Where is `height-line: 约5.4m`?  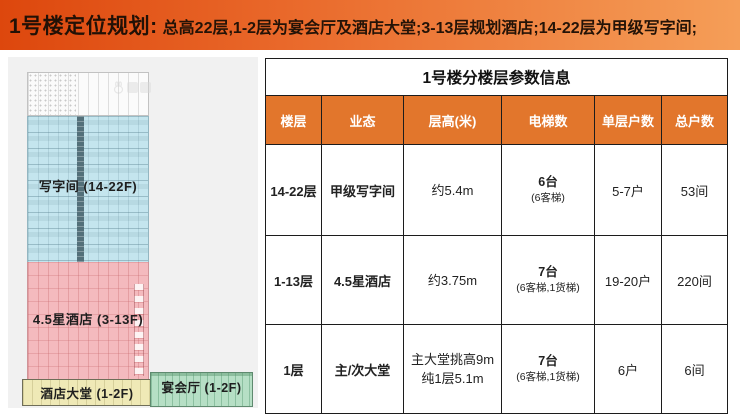
height-line: 约5.4m is located at coordinates (452, 190).